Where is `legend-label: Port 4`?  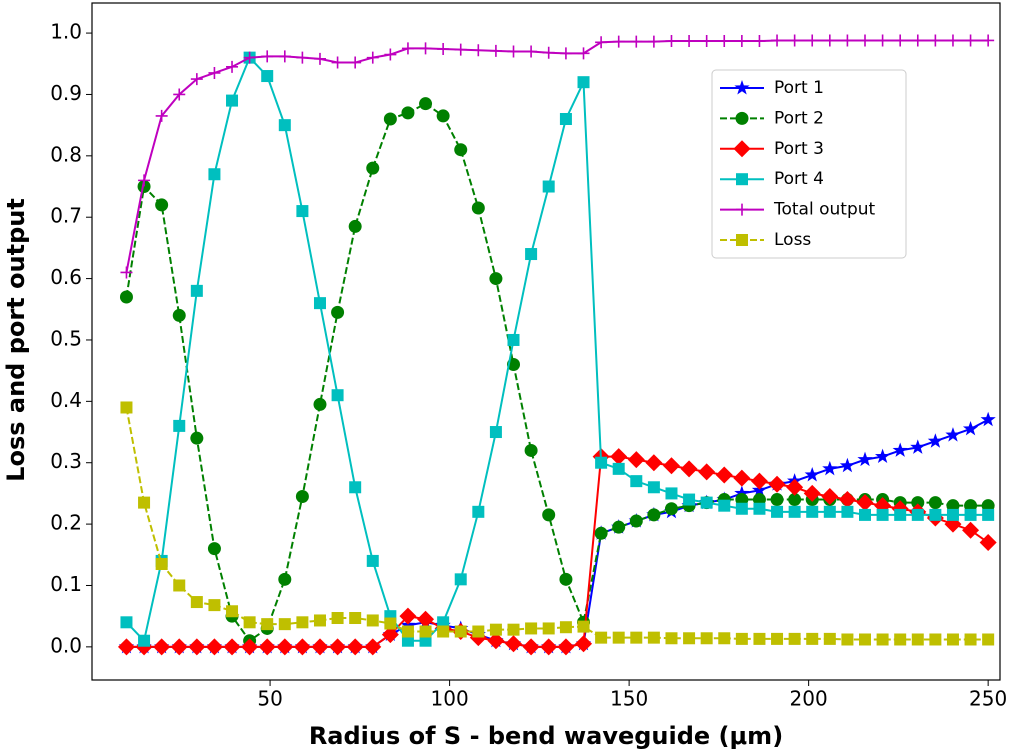
legend-label: Port 4 is located at coordinates (799, 179).